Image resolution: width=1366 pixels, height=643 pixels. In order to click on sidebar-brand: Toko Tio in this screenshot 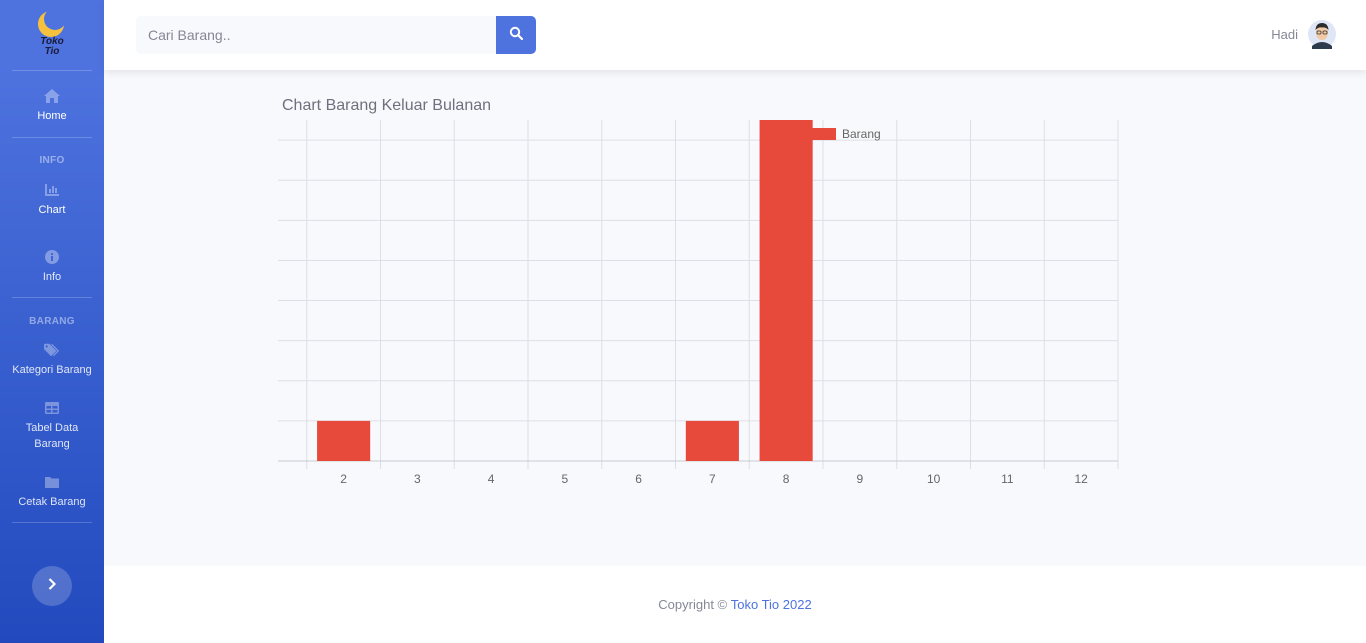, I will do `click(52, 35)`.